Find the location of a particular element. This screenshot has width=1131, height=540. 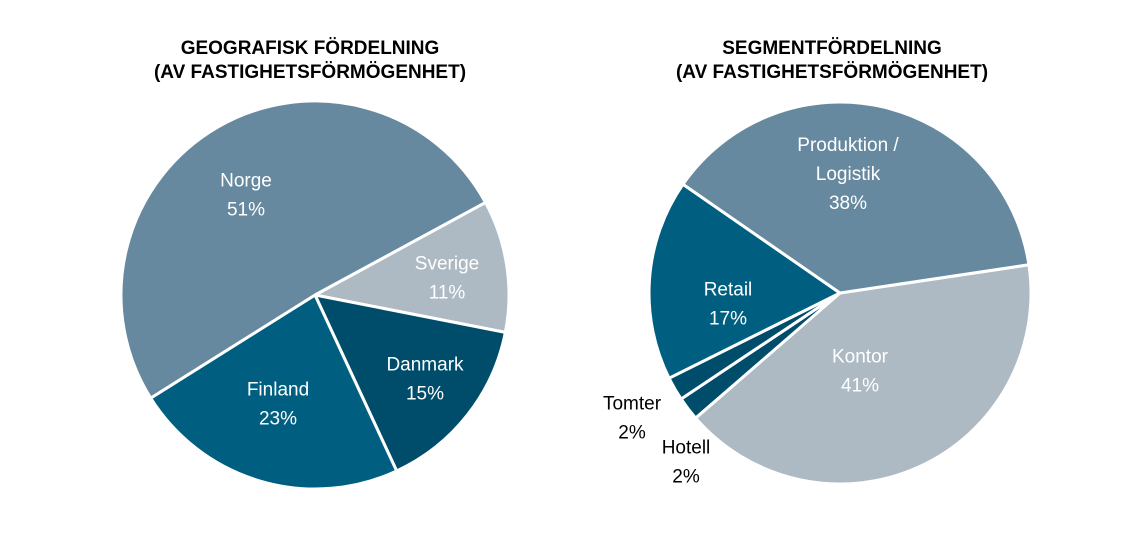

slice-label-name: Sverige is located at coordinates (447, 264).